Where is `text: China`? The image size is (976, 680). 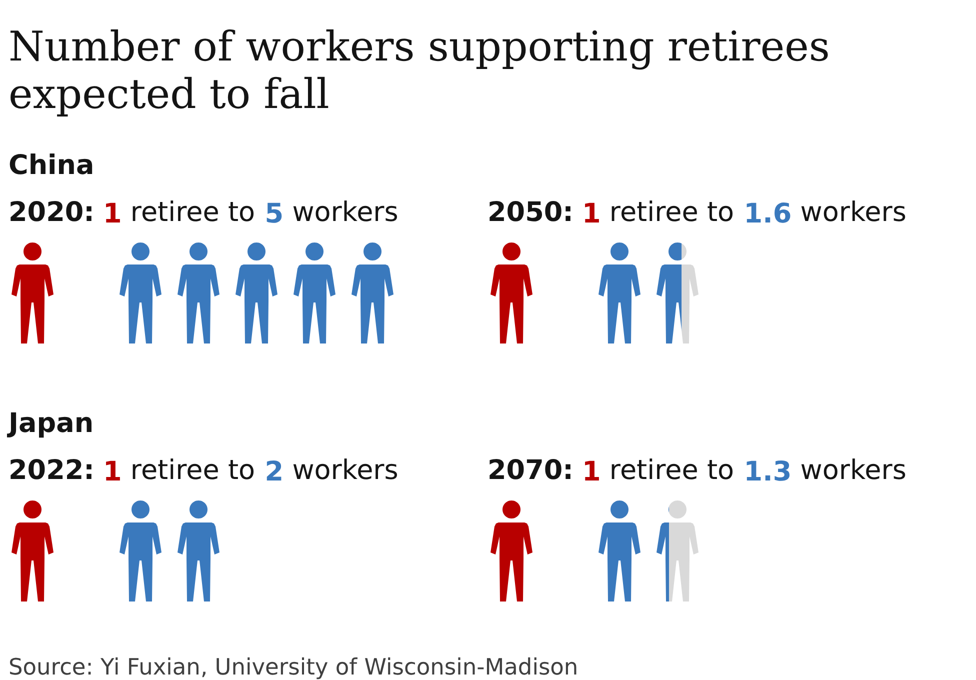 text: China is located at coordinates (51, 165).